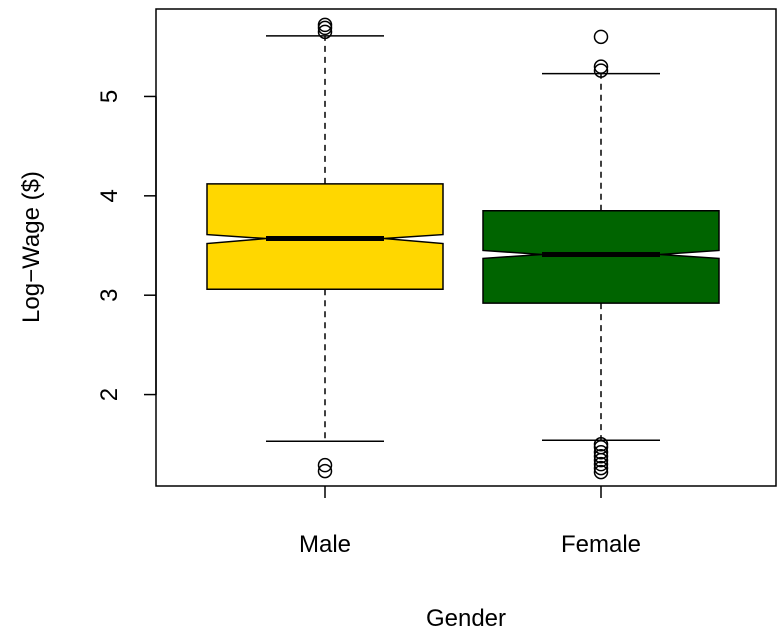  What do you see at coordinates (325, 544) in the screenshot?
I see `x-tick-label: Male` at bounding box center [325, 544].